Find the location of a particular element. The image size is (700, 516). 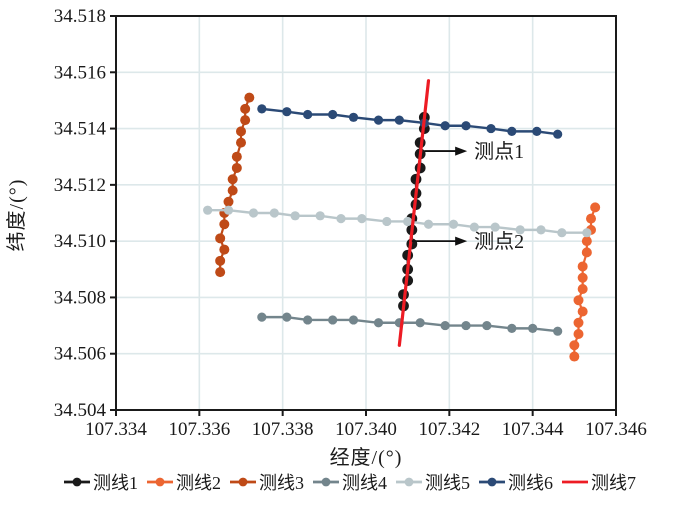

legend-item-5: 测线5 is located at coordinates (433, 482).